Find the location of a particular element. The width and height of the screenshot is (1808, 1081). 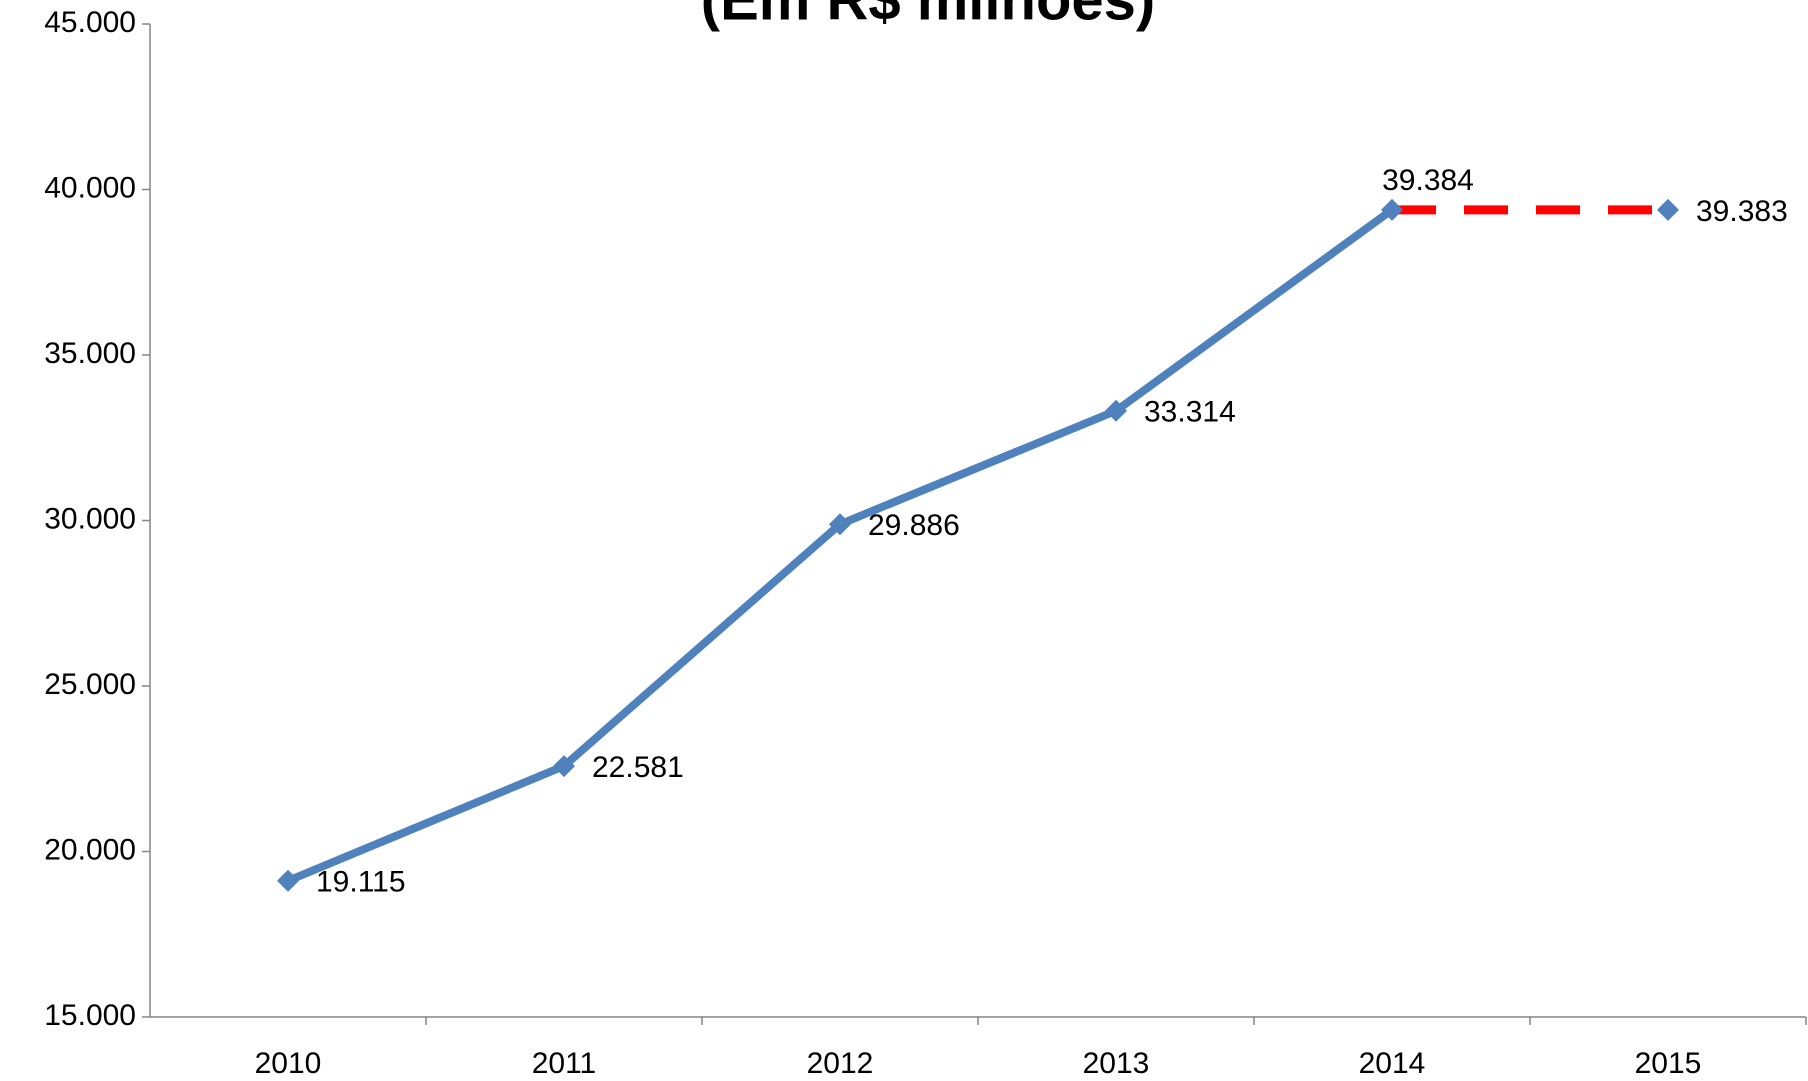

x-tick-label: 2013 is located at coordinates (1116, 1063).